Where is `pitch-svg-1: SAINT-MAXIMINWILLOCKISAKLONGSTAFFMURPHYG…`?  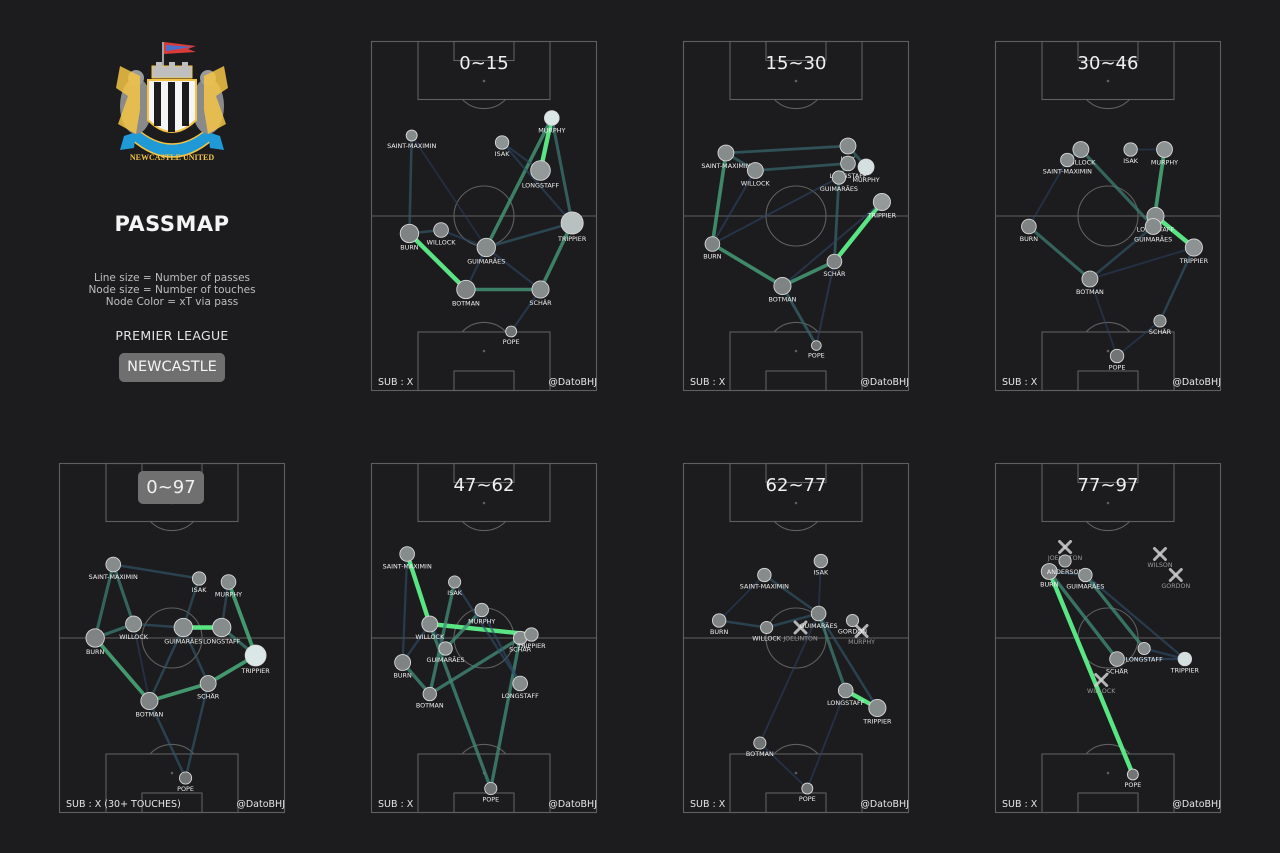
pitch-svg-1: SAINT-MAXIMINWILLOCKISAKLONGSTAFFMURPHYG… is located at coordinates (796, 216).